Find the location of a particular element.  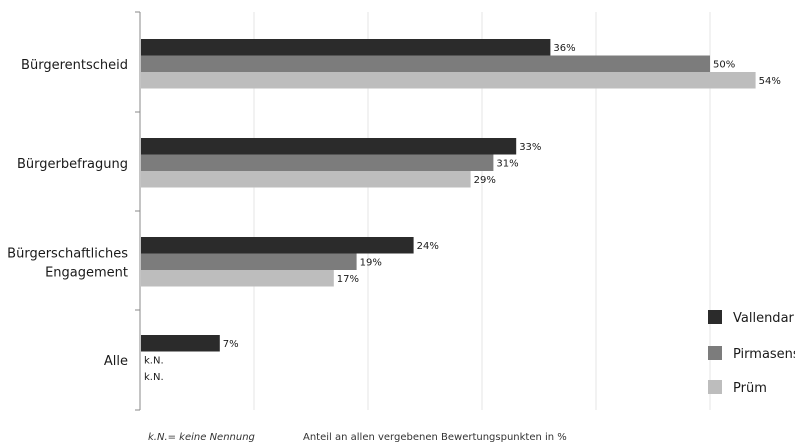

data-label: 31% is located at coordinates (507, 164).